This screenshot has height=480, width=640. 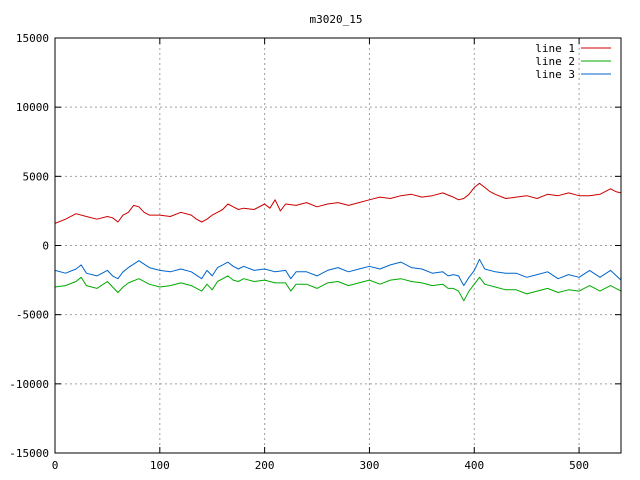 What do you see at coordinates (55, 465) in the screenshot?
I see `x-tick-label: 0` at bounding box center [55, 465].